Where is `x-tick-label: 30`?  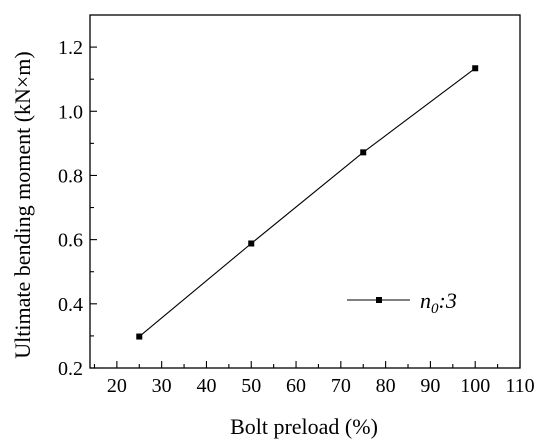 x-tick-label: 30 is located at coordinates (162, 386).